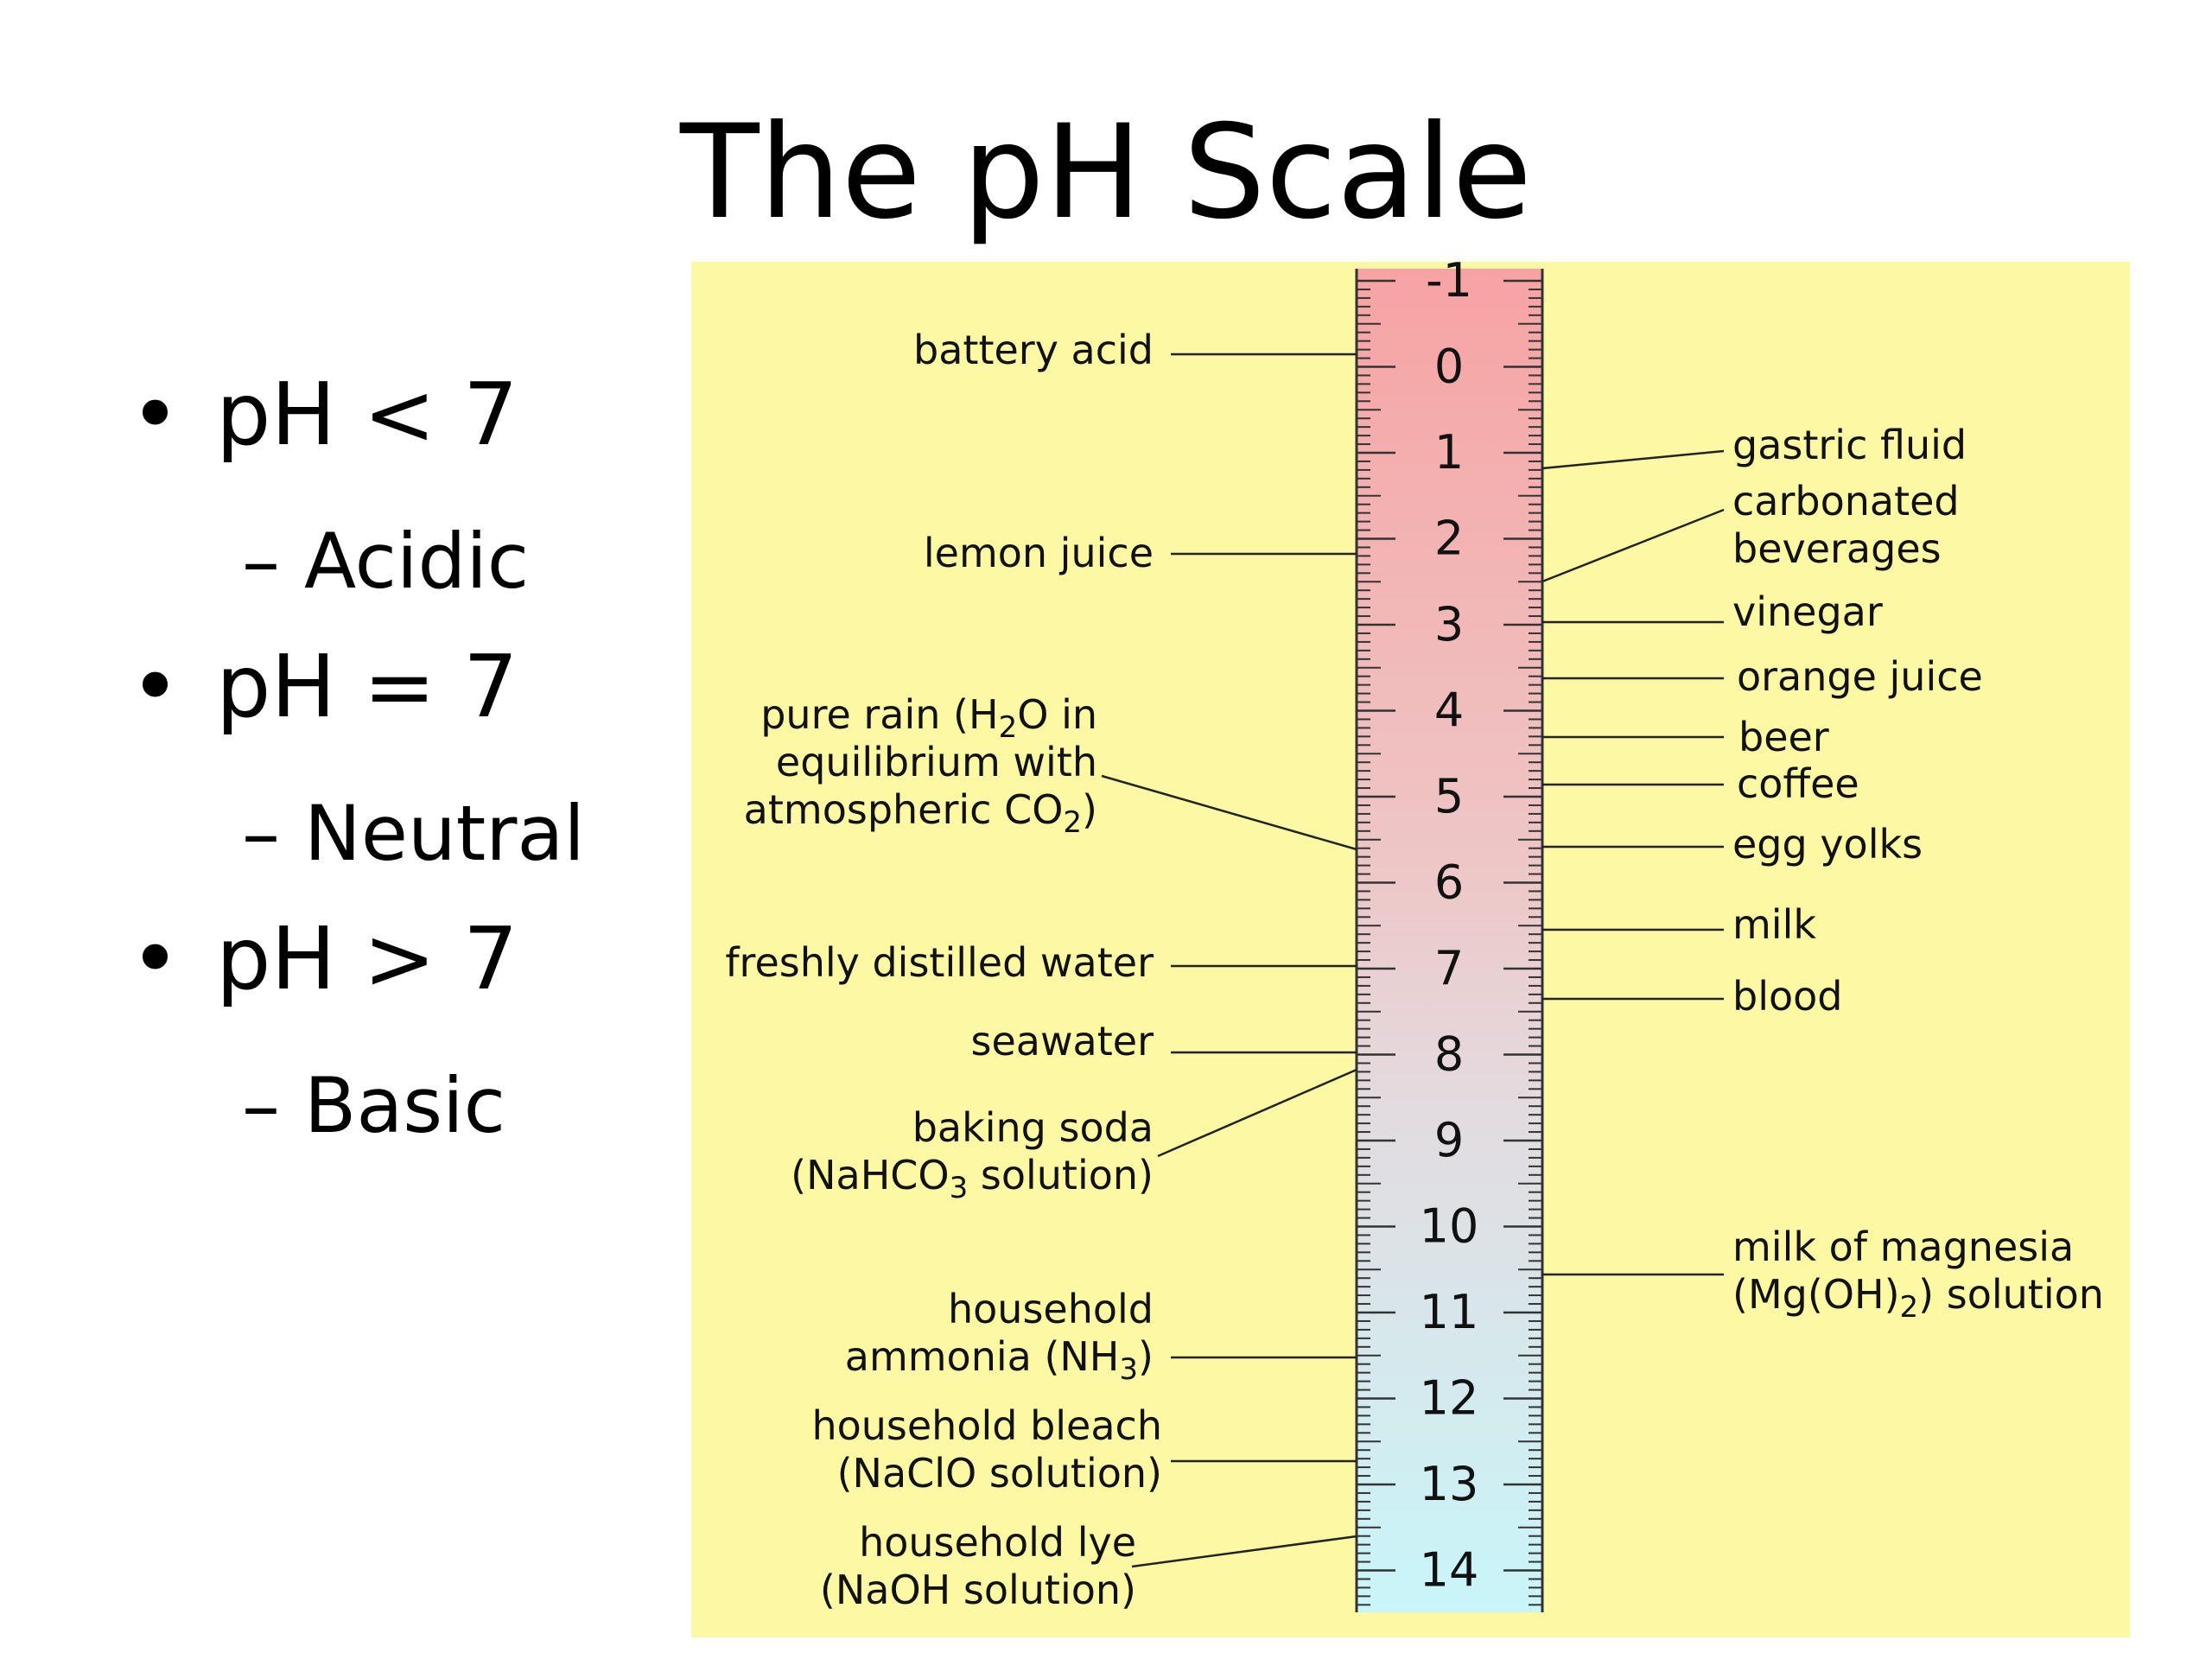  Describe the element at coordinates (1257, 1113) in the screenshot. I see `leader-baking-soda` at that location.